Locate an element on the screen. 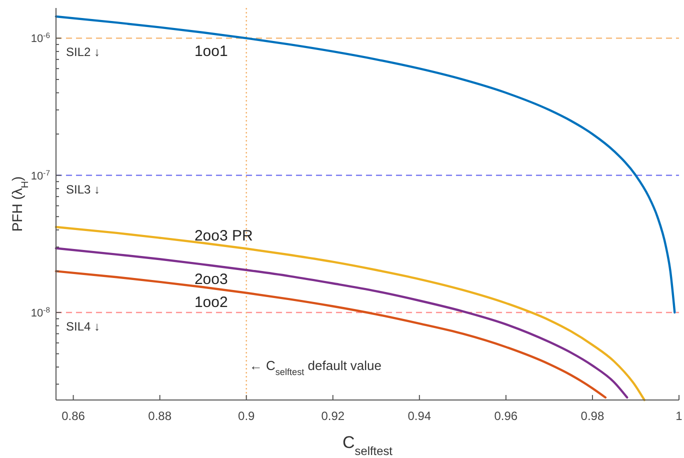  x-tick-label: 0.88 is located at coordinates (160, 416).